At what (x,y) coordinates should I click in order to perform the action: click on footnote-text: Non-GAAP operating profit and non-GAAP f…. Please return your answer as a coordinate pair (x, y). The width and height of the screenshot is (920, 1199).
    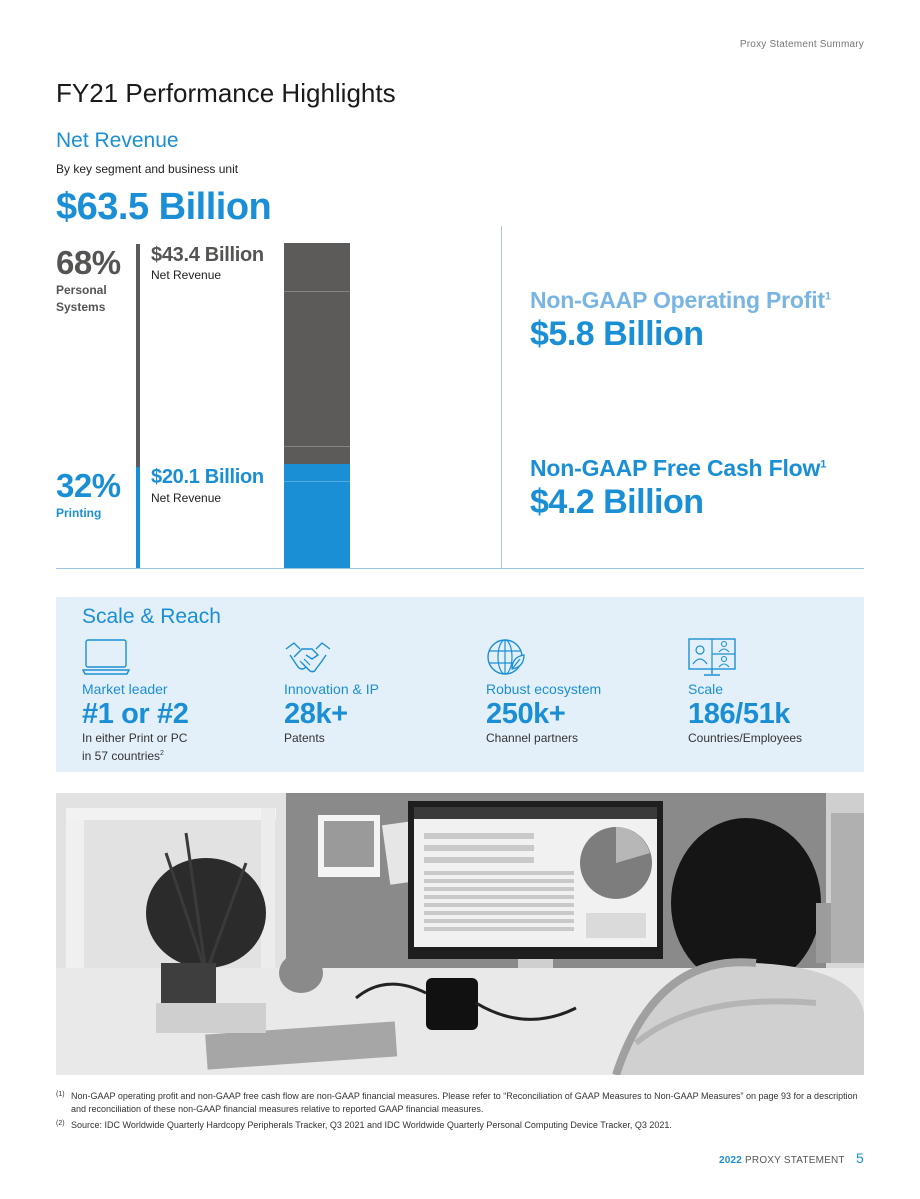
    Looking at the image, I should click on (464, 1102).